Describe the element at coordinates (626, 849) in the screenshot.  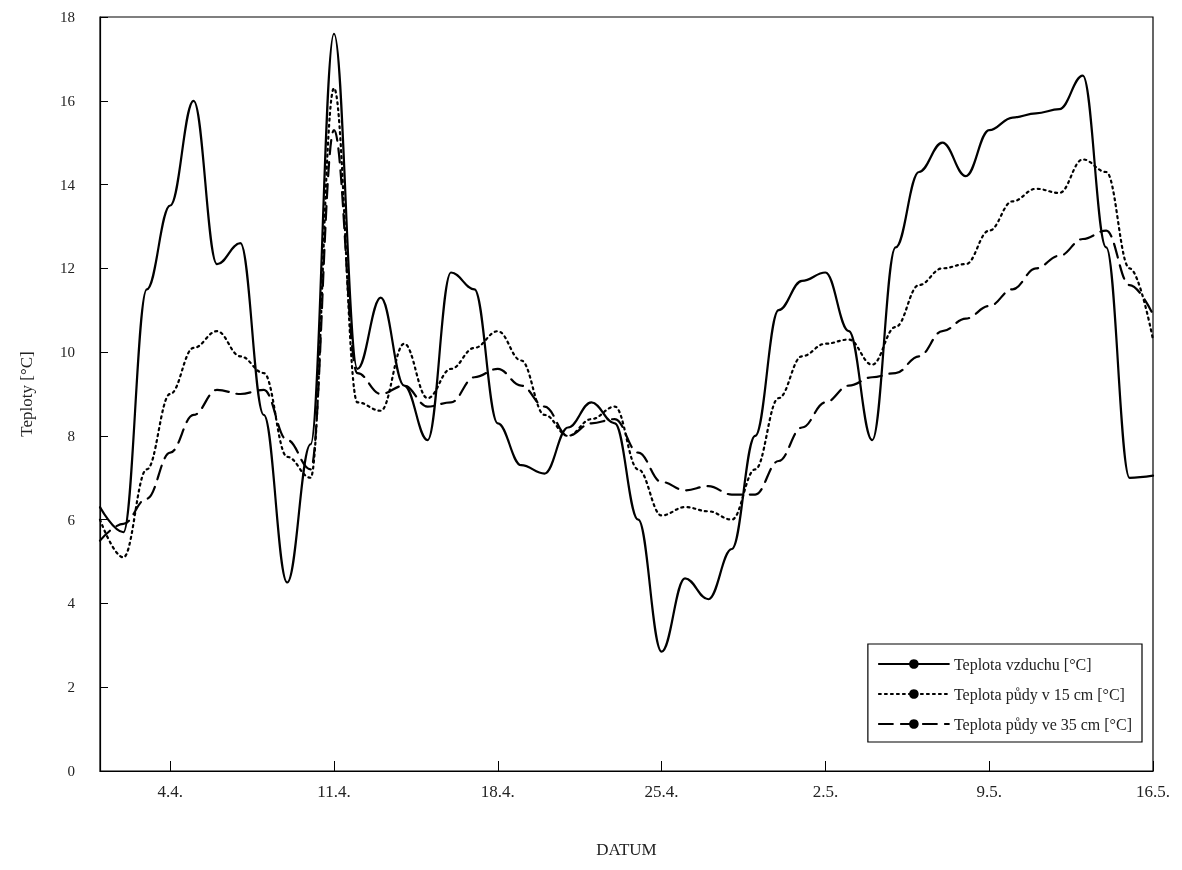
I see `x-axis-title: DATUM` at that location.